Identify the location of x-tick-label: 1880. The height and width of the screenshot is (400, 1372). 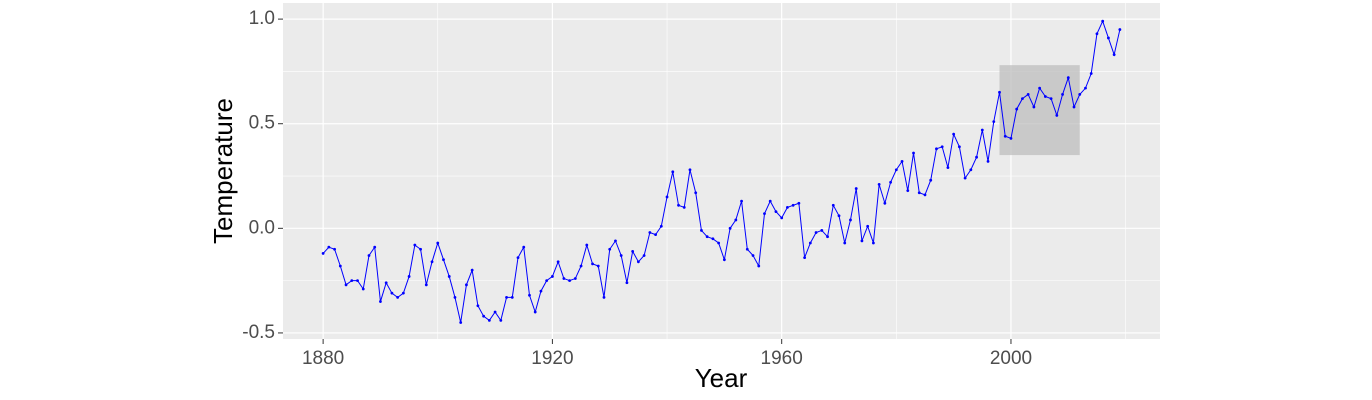
(323, 358).